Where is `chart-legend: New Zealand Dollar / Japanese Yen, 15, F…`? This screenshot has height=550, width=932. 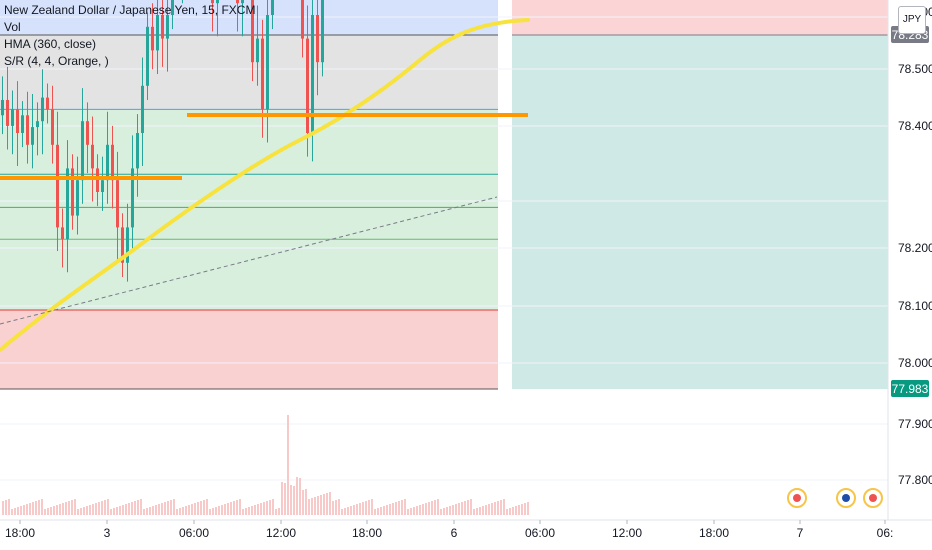
chart-legend: New Zealand Dollar / Japanese Yen, 15, F… is located at coordinates (129, 36).